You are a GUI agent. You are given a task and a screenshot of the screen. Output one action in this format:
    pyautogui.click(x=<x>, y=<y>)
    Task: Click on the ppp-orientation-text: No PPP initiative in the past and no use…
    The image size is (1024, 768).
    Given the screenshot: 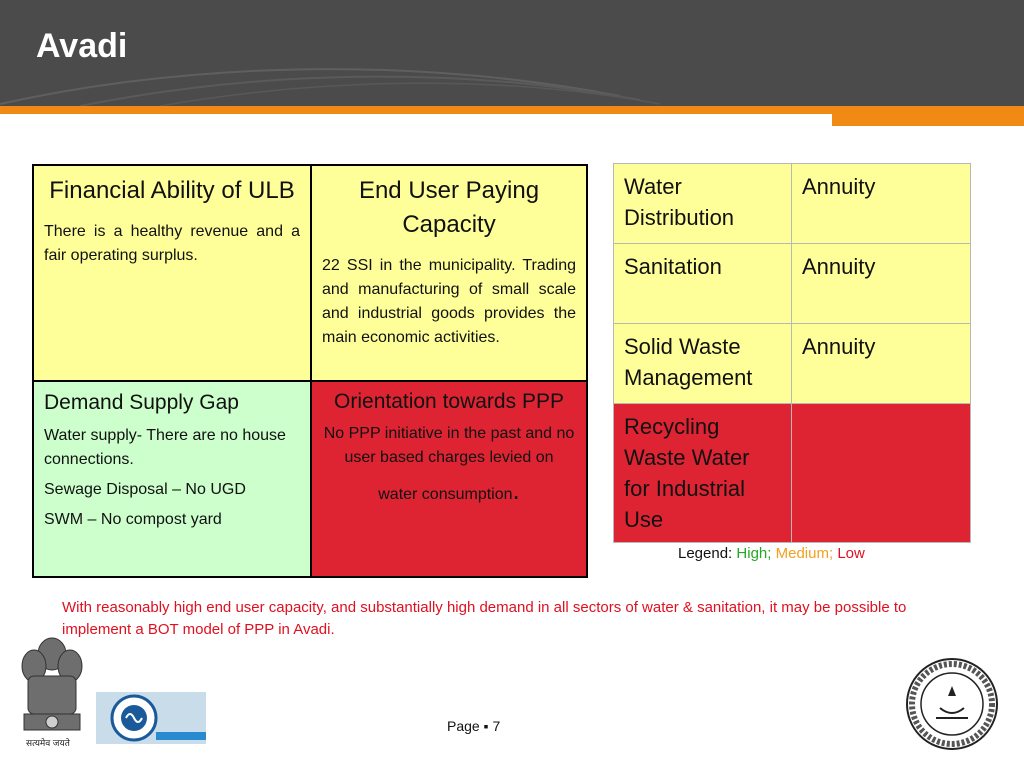 What is the action you would take?
    pyautogui.click(x=449, y=445)
    